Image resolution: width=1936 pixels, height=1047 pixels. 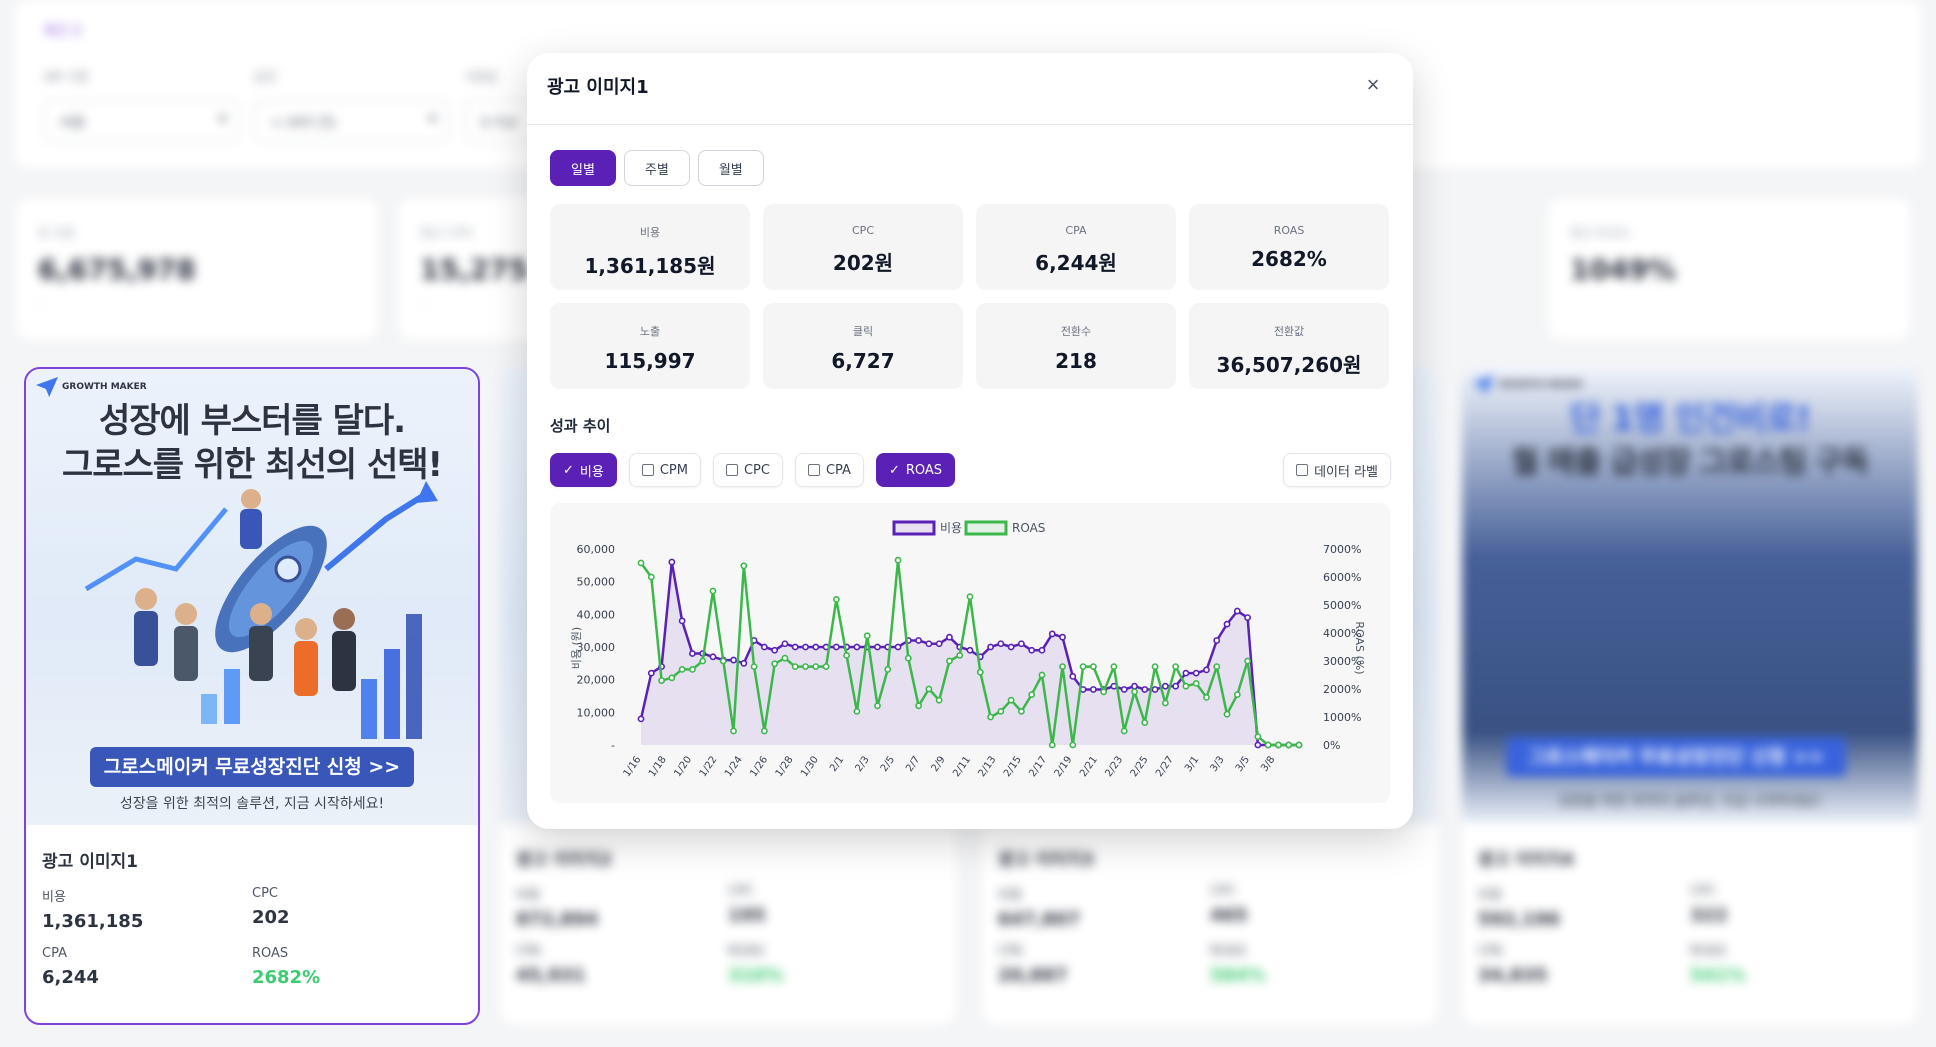 What do you see at coordinates (1076, 361) in the screenshot?
I see `metric-value: 218` at bounding box center [1076, 361].